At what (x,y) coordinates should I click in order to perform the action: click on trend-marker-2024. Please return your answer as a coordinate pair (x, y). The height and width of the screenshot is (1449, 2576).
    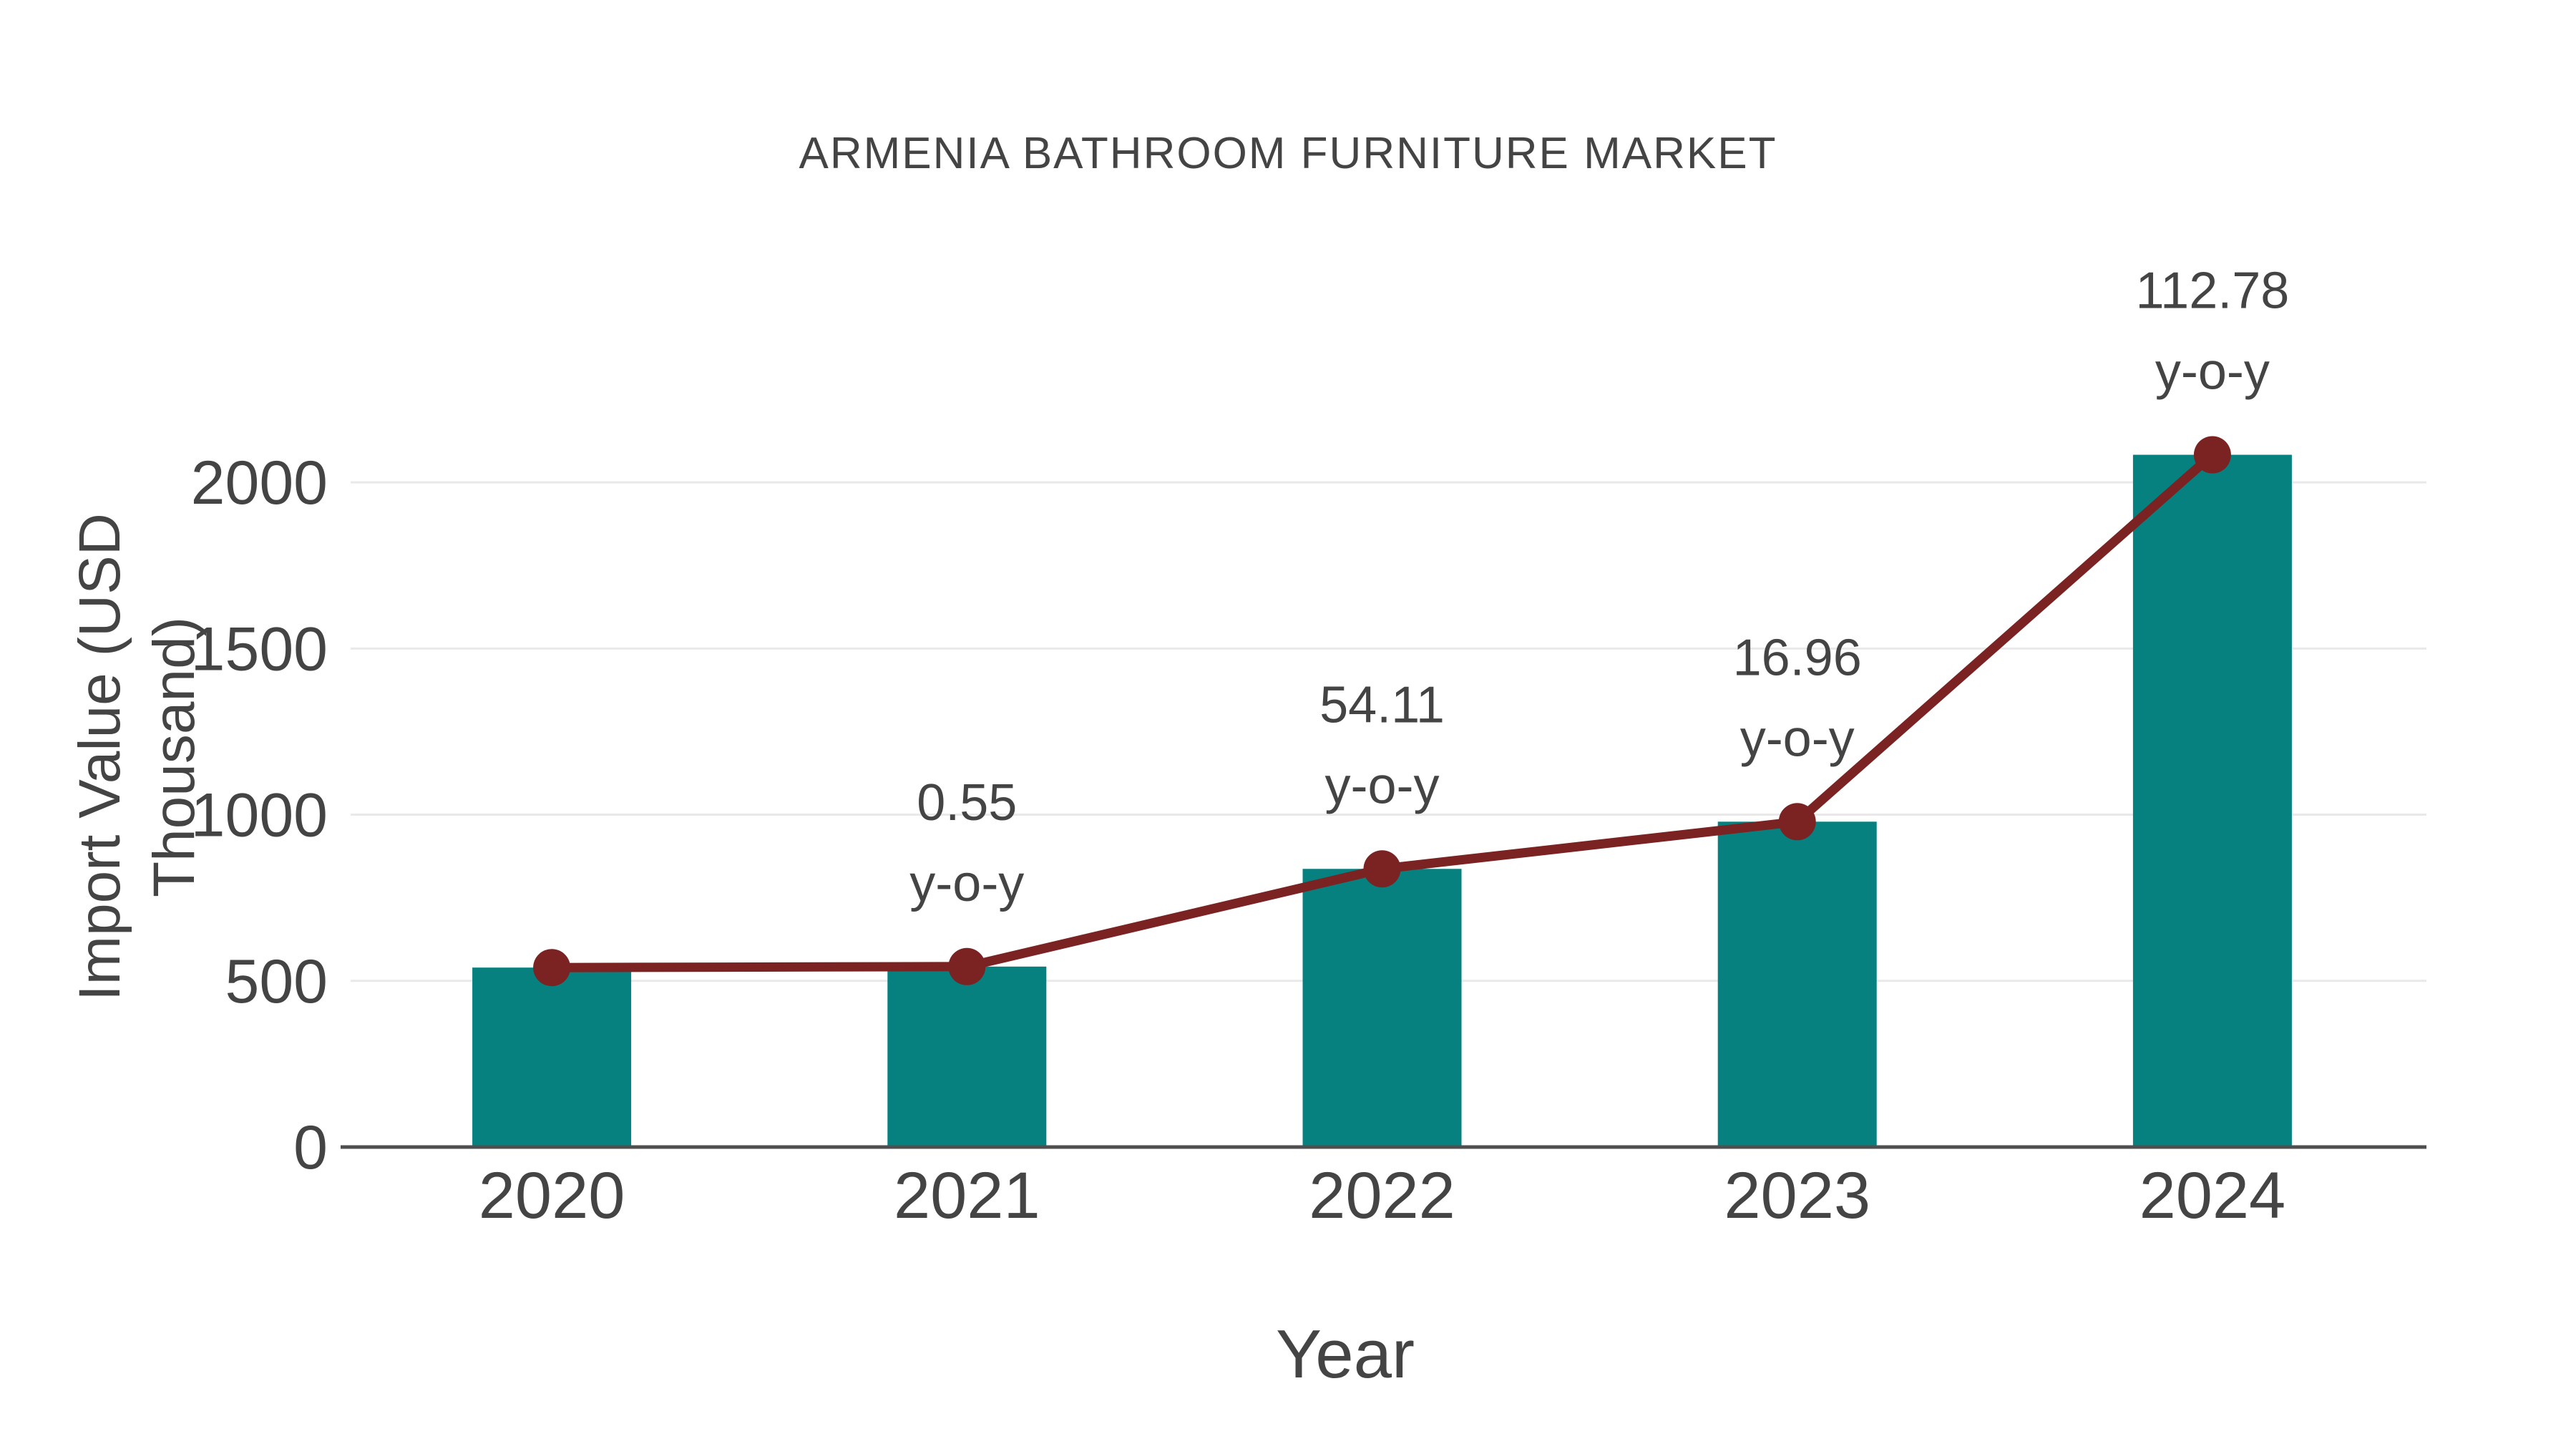
    Looking at the image, I should click on (2212, 455).